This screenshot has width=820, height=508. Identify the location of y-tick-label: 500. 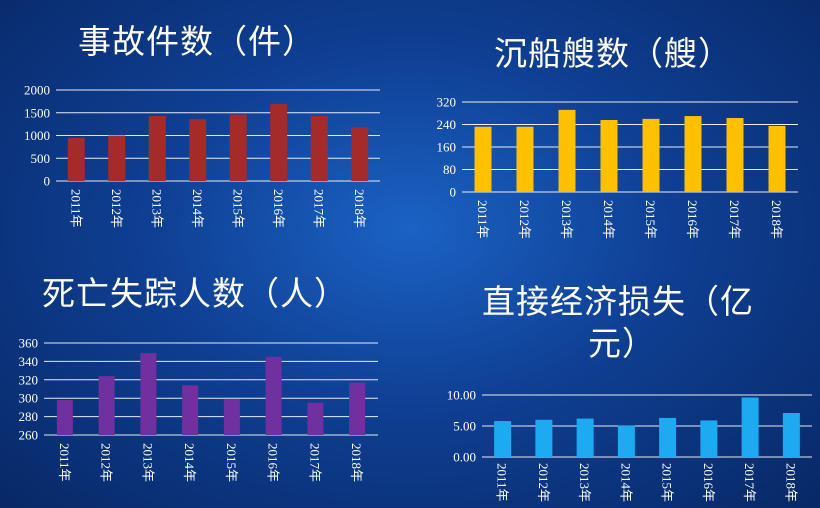
(41, 158).